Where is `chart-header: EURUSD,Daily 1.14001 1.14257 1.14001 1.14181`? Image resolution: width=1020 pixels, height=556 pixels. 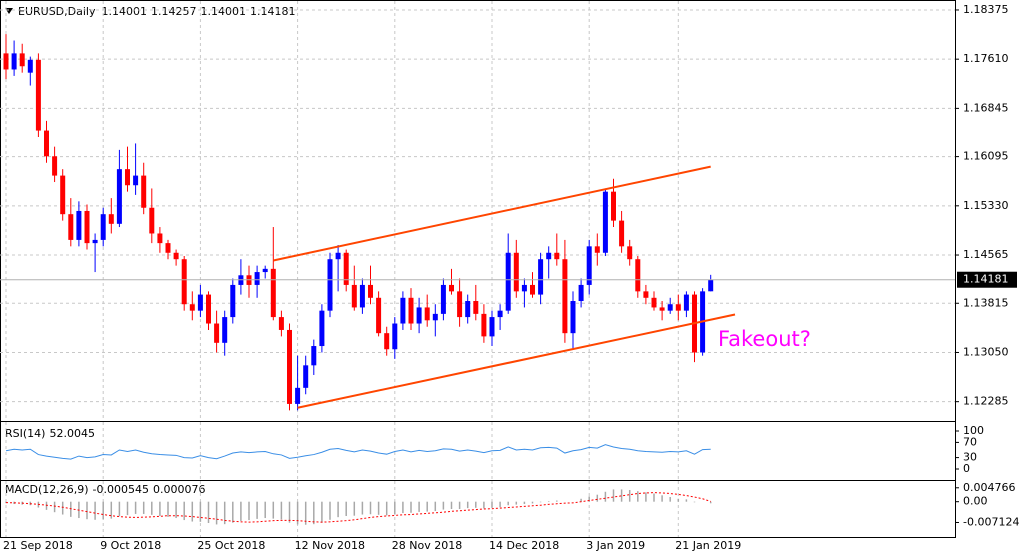
chart-header: EURUSD,Daily 1.14001 1.14257 1.14001 1.14181 is located at coordinates (156, 11).